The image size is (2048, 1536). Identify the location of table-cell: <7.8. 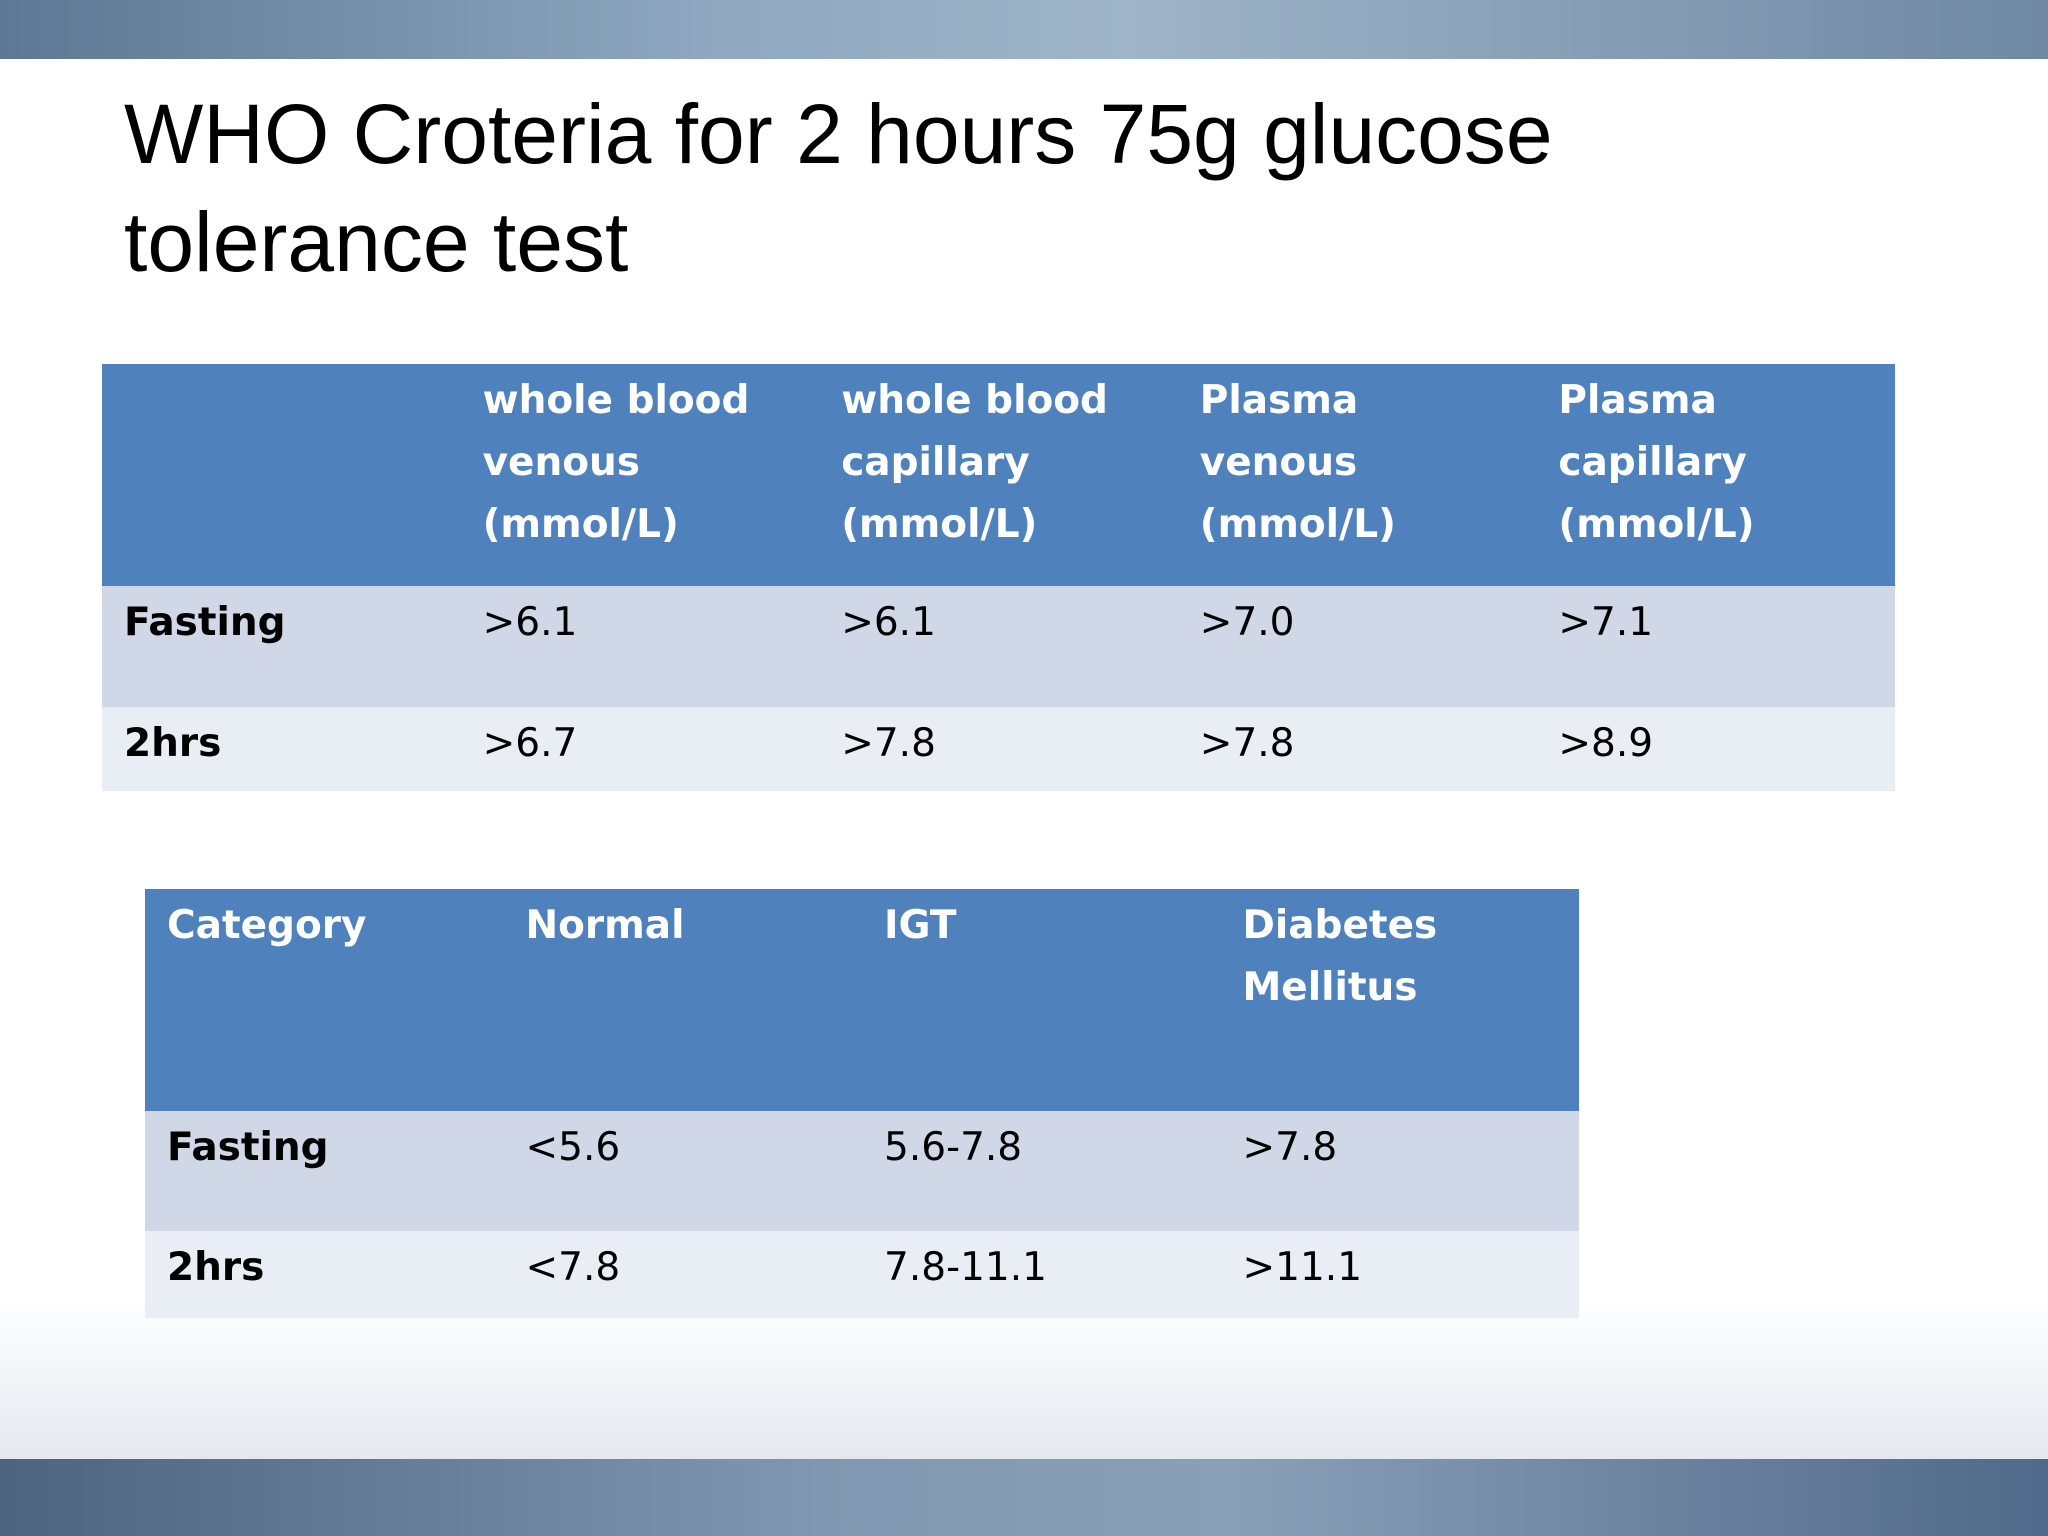
(682, 1274).